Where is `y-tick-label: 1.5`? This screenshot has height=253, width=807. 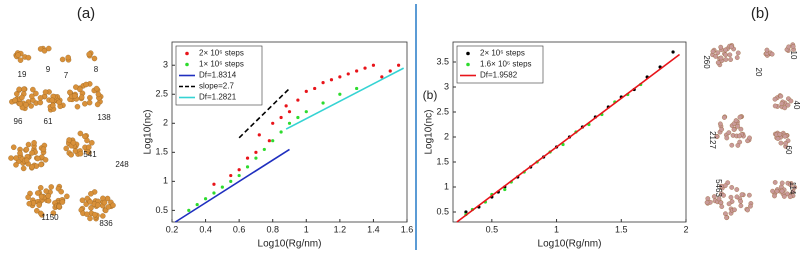
y-tick-label: 1.5 is located at coordinates (442, 161).